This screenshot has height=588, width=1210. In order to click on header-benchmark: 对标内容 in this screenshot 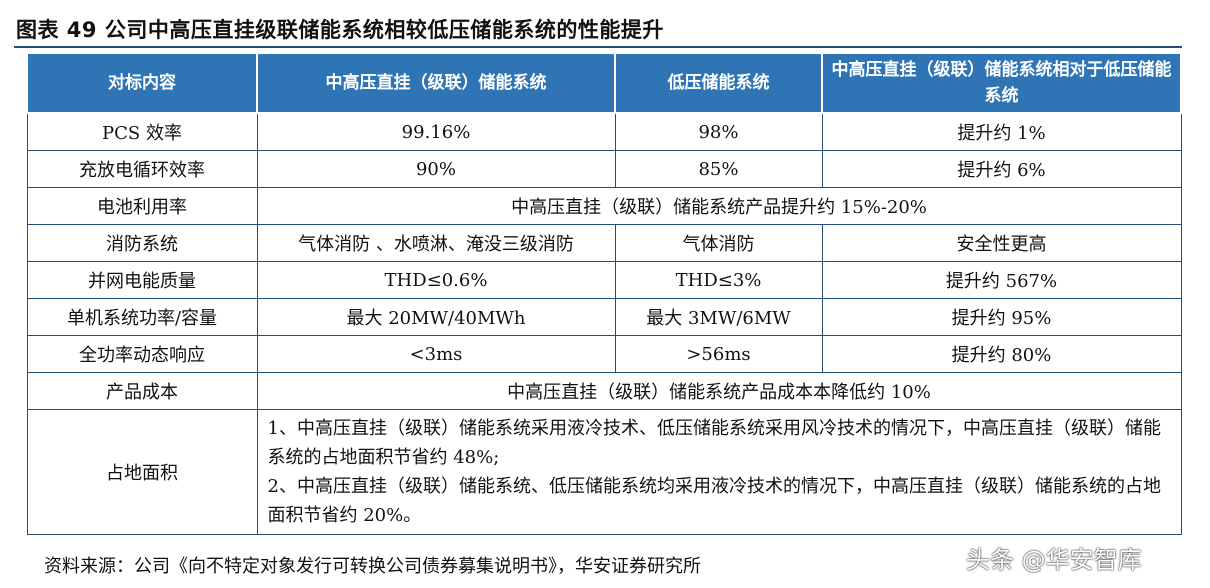, I will do `click(142, 83)`.